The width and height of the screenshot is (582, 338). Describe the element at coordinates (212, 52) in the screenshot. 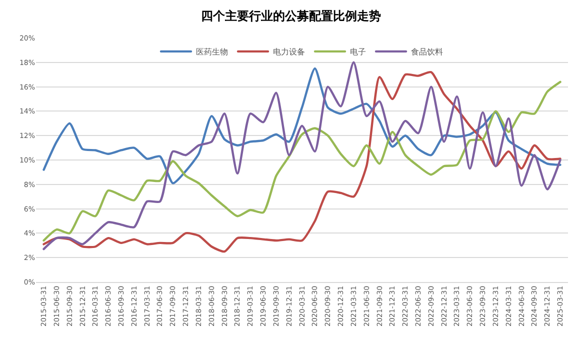

I see `legend-label: 医药生物` at that location.